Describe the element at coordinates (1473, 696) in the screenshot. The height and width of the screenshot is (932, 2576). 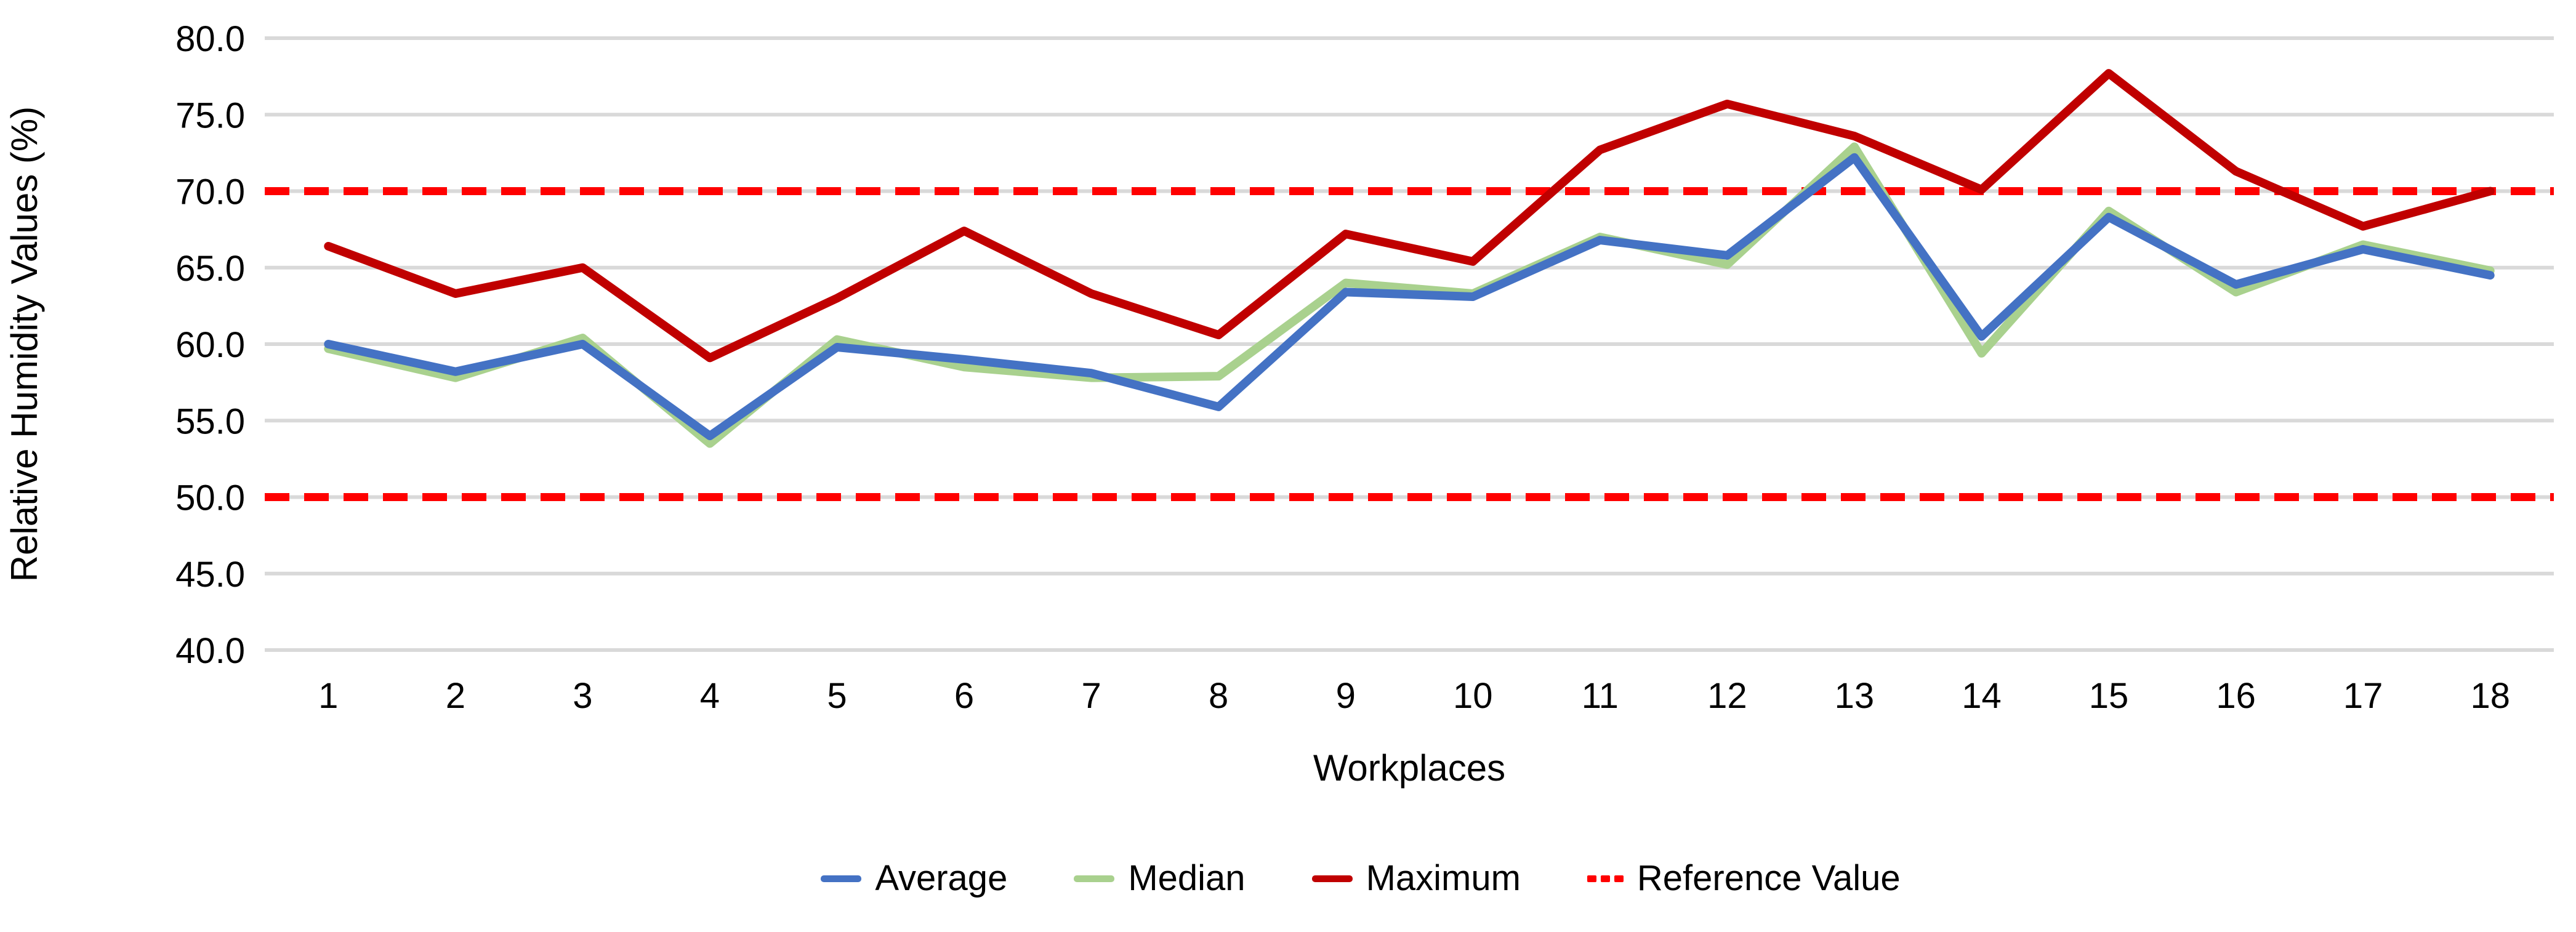
I see `x-tick-label: 10` at that location.